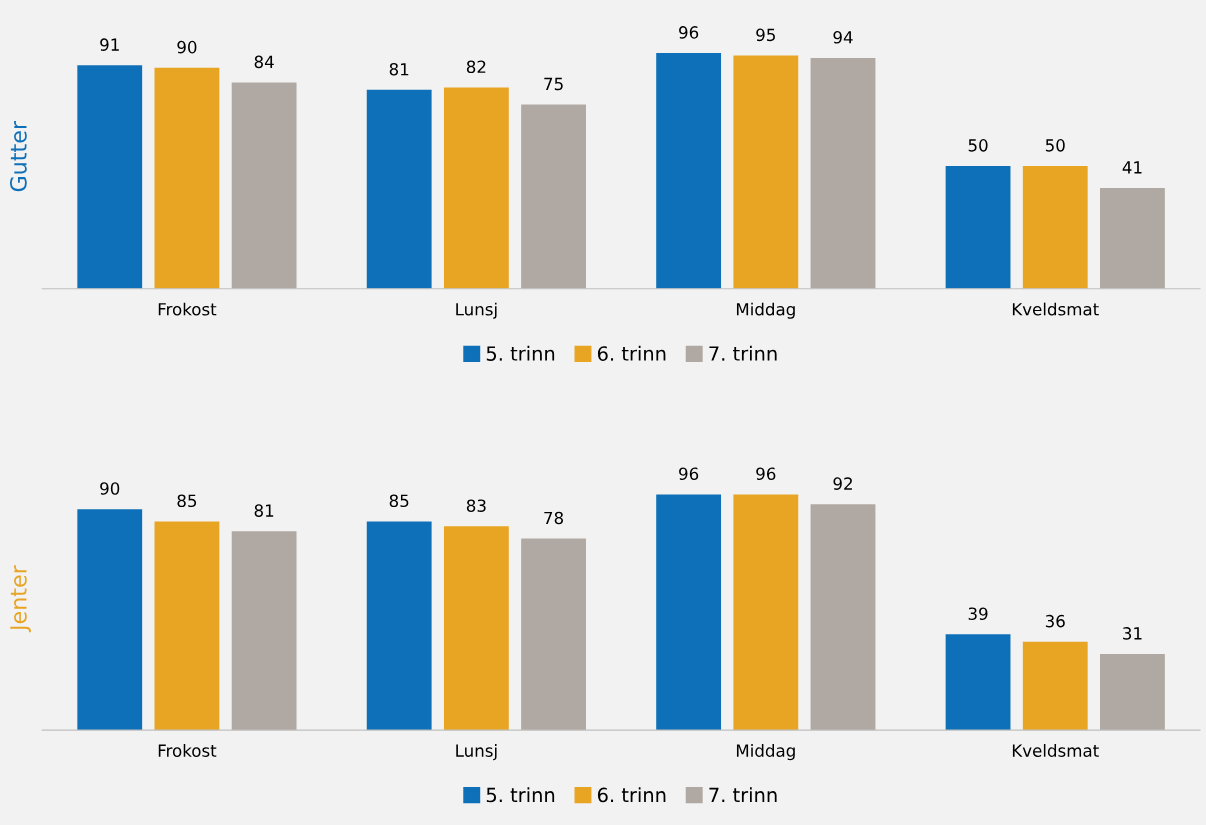 This screenshot has width=1206, height=825. I want to click on data-label: 82, so click(476, 67).